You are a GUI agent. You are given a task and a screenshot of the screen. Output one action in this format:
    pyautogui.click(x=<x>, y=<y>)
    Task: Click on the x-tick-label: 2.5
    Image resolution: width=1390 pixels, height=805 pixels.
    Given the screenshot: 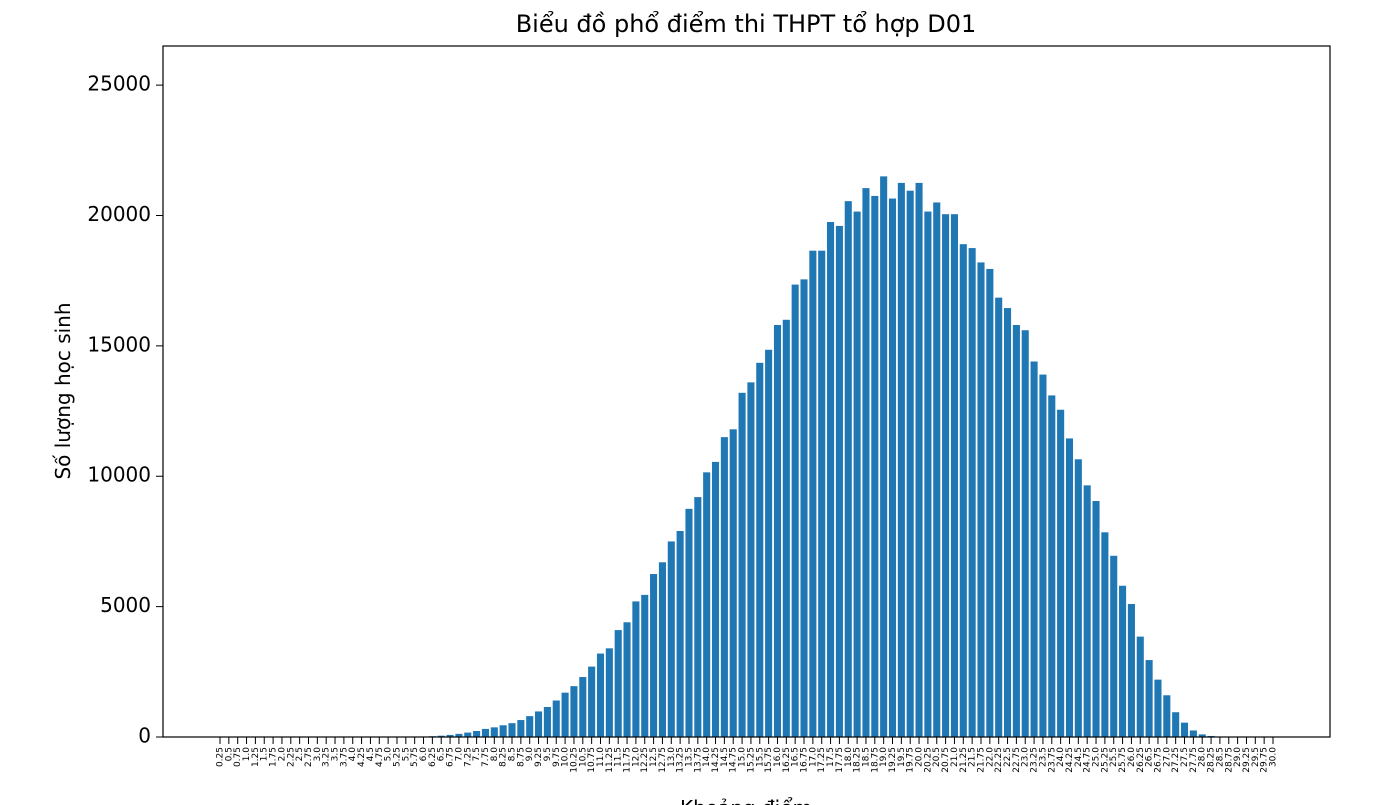 What is the action you would take?
    pyautogui.click(x=300, y=754)
    